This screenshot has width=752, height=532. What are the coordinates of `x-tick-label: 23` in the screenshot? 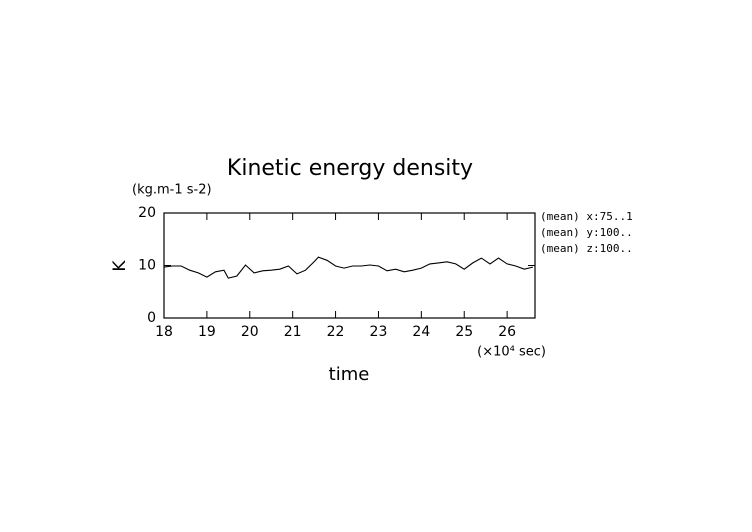 It's located at (379, 332).